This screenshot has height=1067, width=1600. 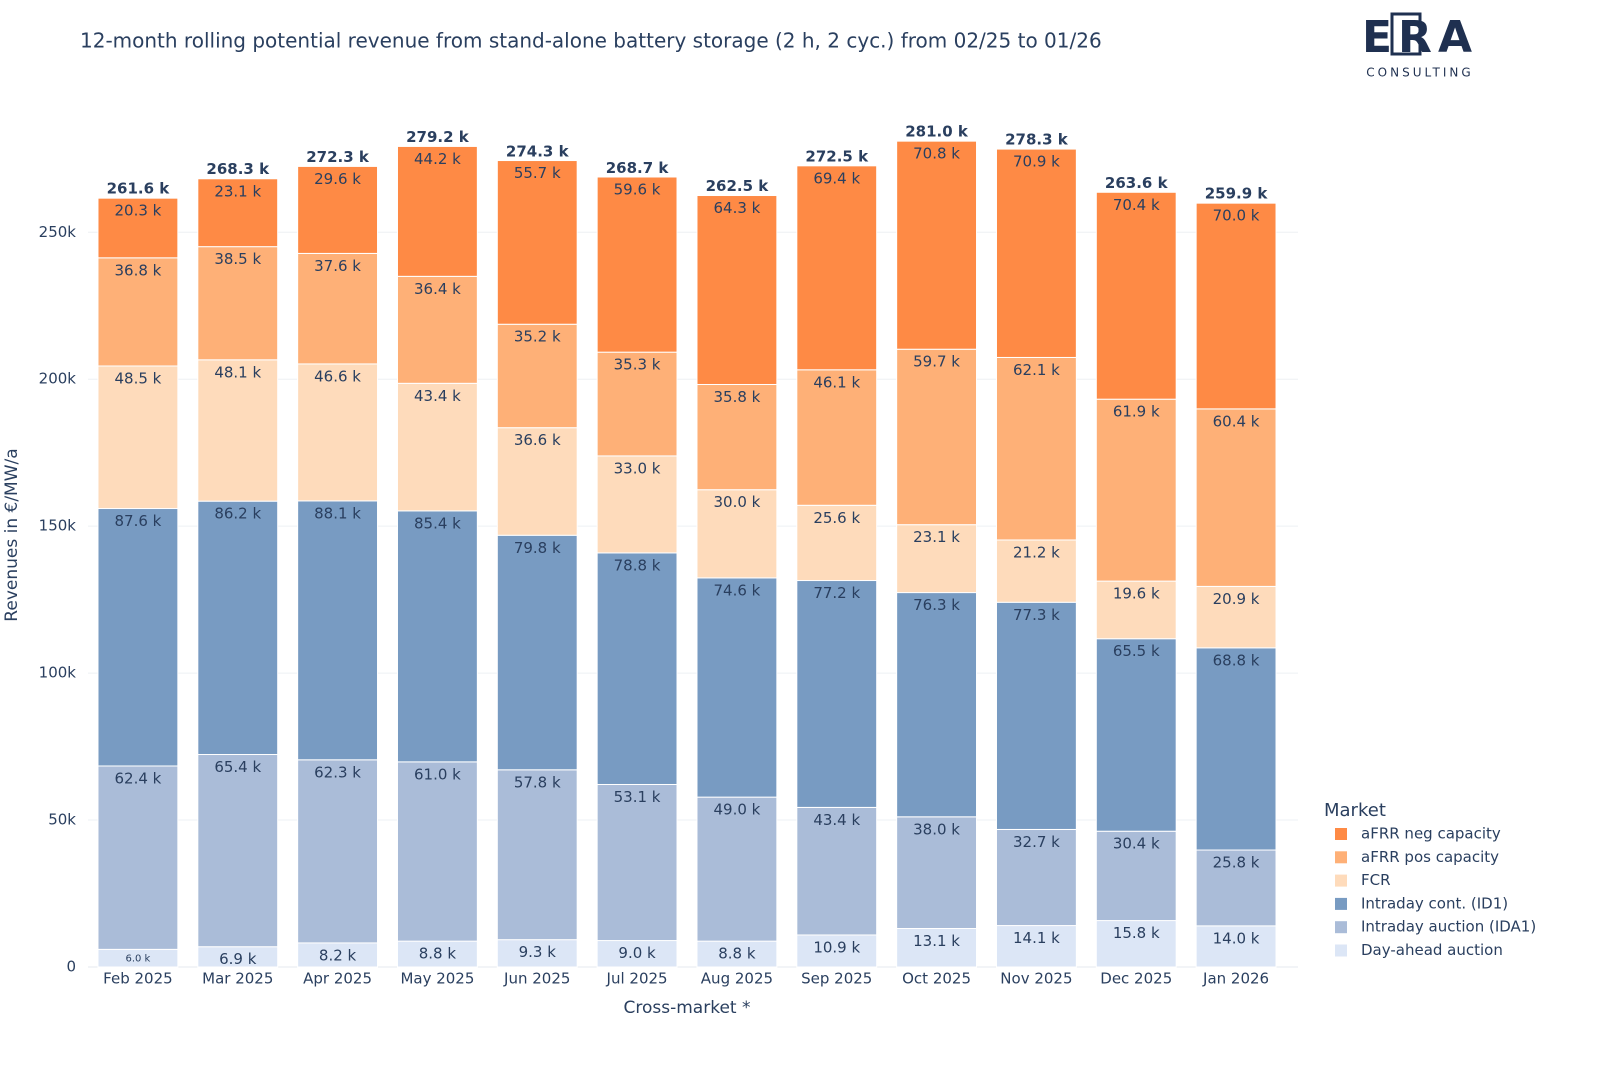 What do you see at coordinates (337, 179) in the screenshot?
I see `value-label: 29.6 k` at bounding box center [337, 179].